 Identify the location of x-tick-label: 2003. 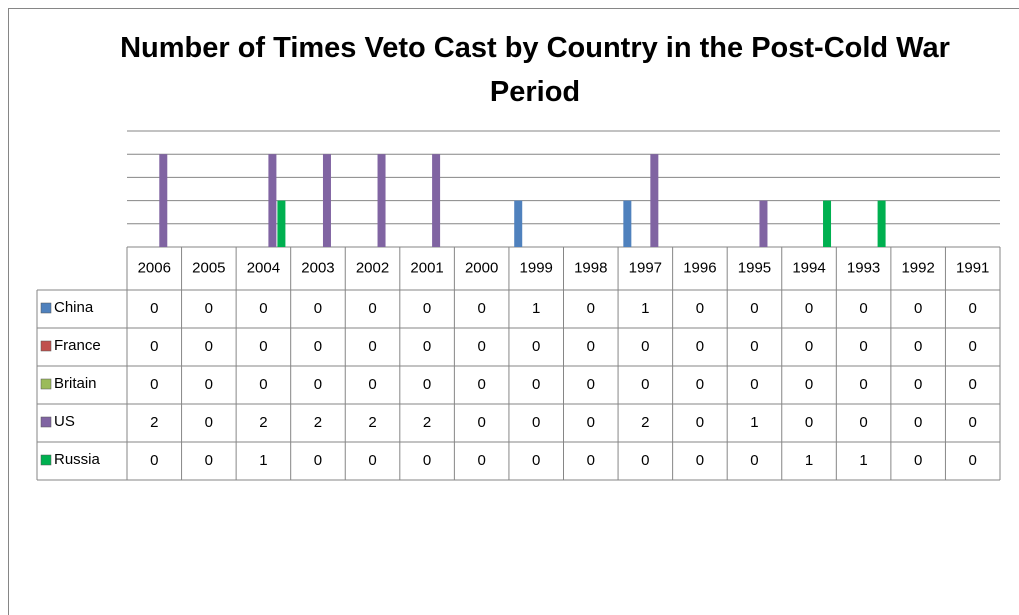
(317, 267).